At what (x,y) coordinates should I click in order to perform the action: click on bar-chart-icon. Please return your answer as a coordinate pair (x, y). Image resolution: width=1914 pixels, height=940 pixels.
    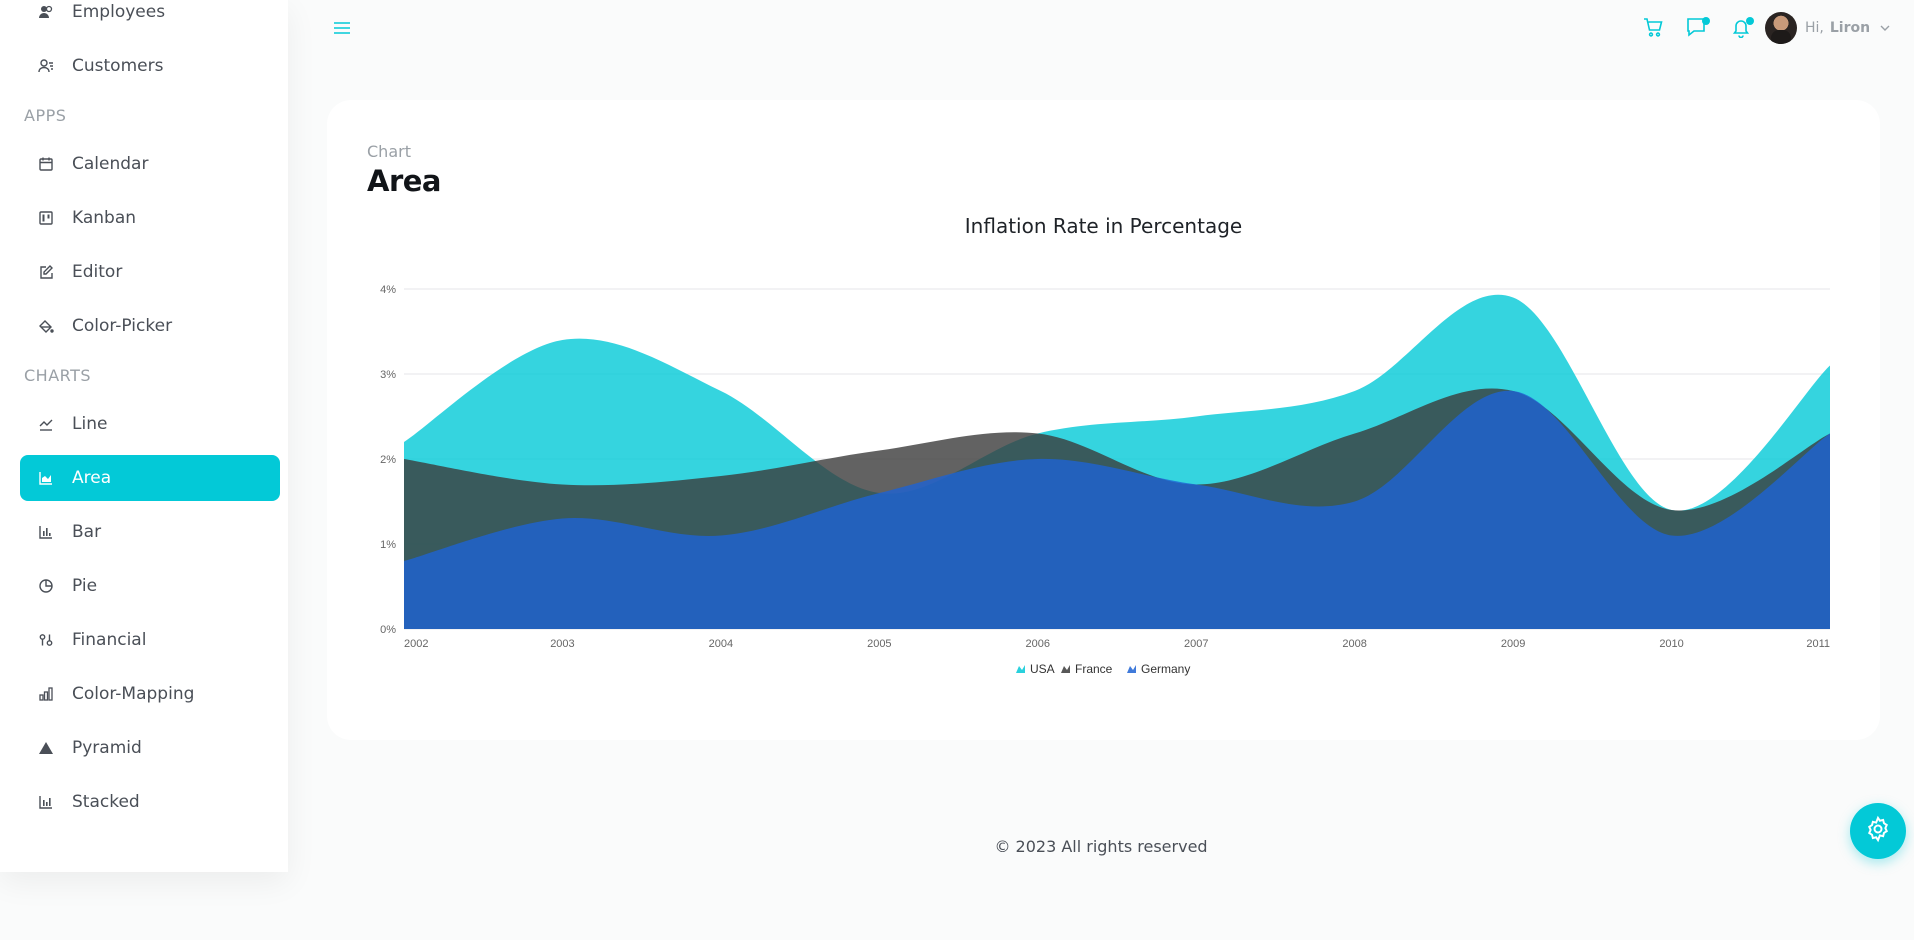
    Looking at the image, I should click on (46, 532).